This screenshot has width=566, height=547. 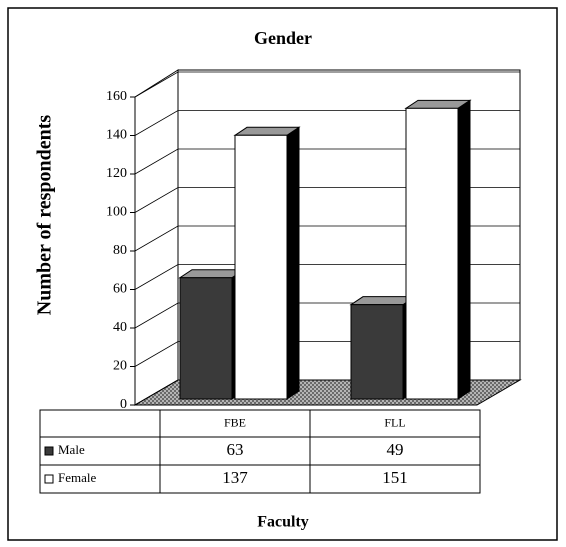 I want to click on x-axis-label: Faculty, so click(x=283, y=522).